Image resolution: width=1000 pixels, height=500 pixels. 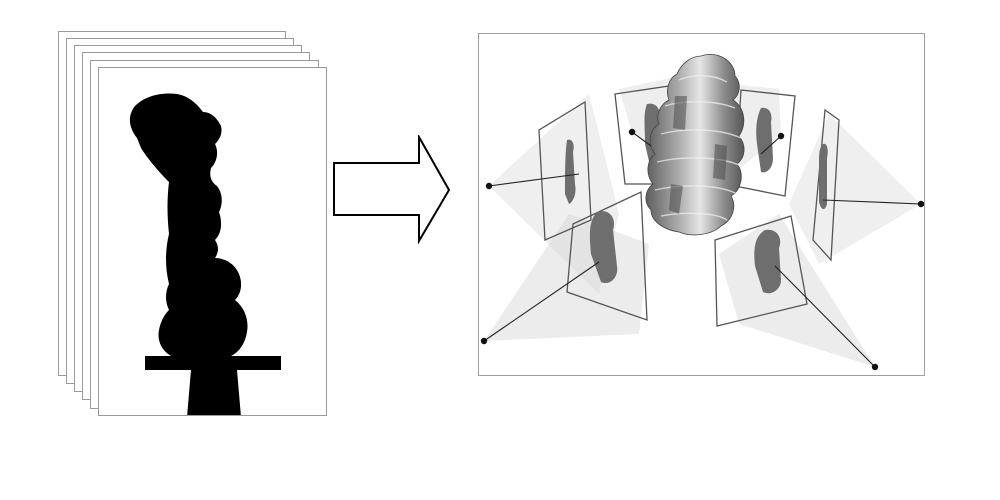 I want to click on image-plane-bottom-left, so click(x=607, y=255).